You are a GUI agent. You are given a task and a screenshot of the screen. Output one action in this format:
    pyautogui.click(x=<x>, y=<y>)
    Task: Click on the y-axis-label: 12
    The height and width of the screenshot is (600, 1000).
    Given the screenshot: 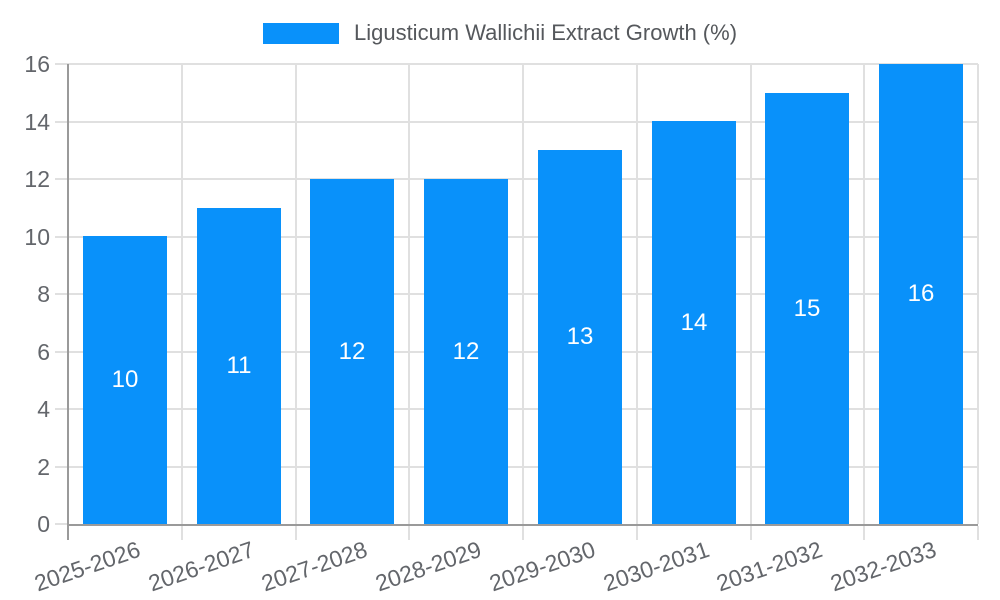 What is the action you would take?
    pyautogui.click(x=37, y=179)
    